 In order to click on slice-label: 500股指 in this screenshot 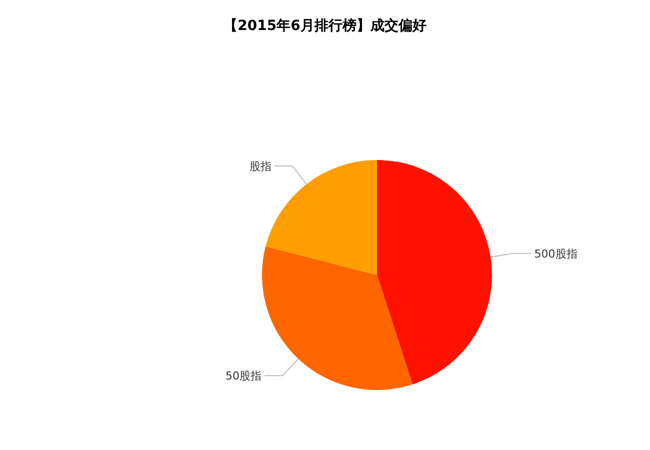, I will do `click(556, 253)`.